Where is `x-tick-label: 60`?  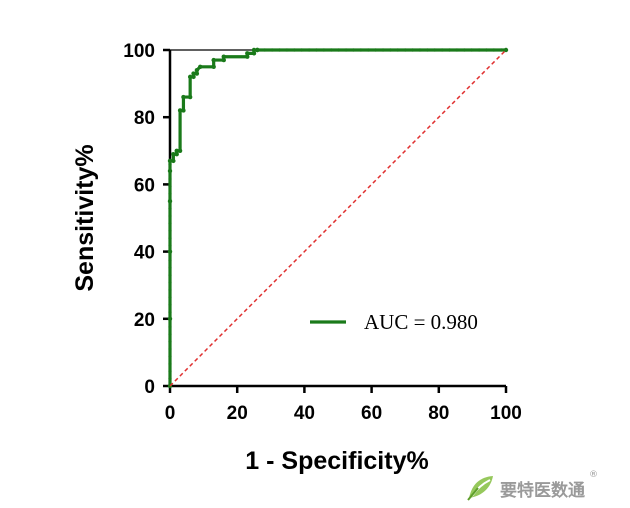
x-tick-label: 60 is located at coordinates (371, 413).